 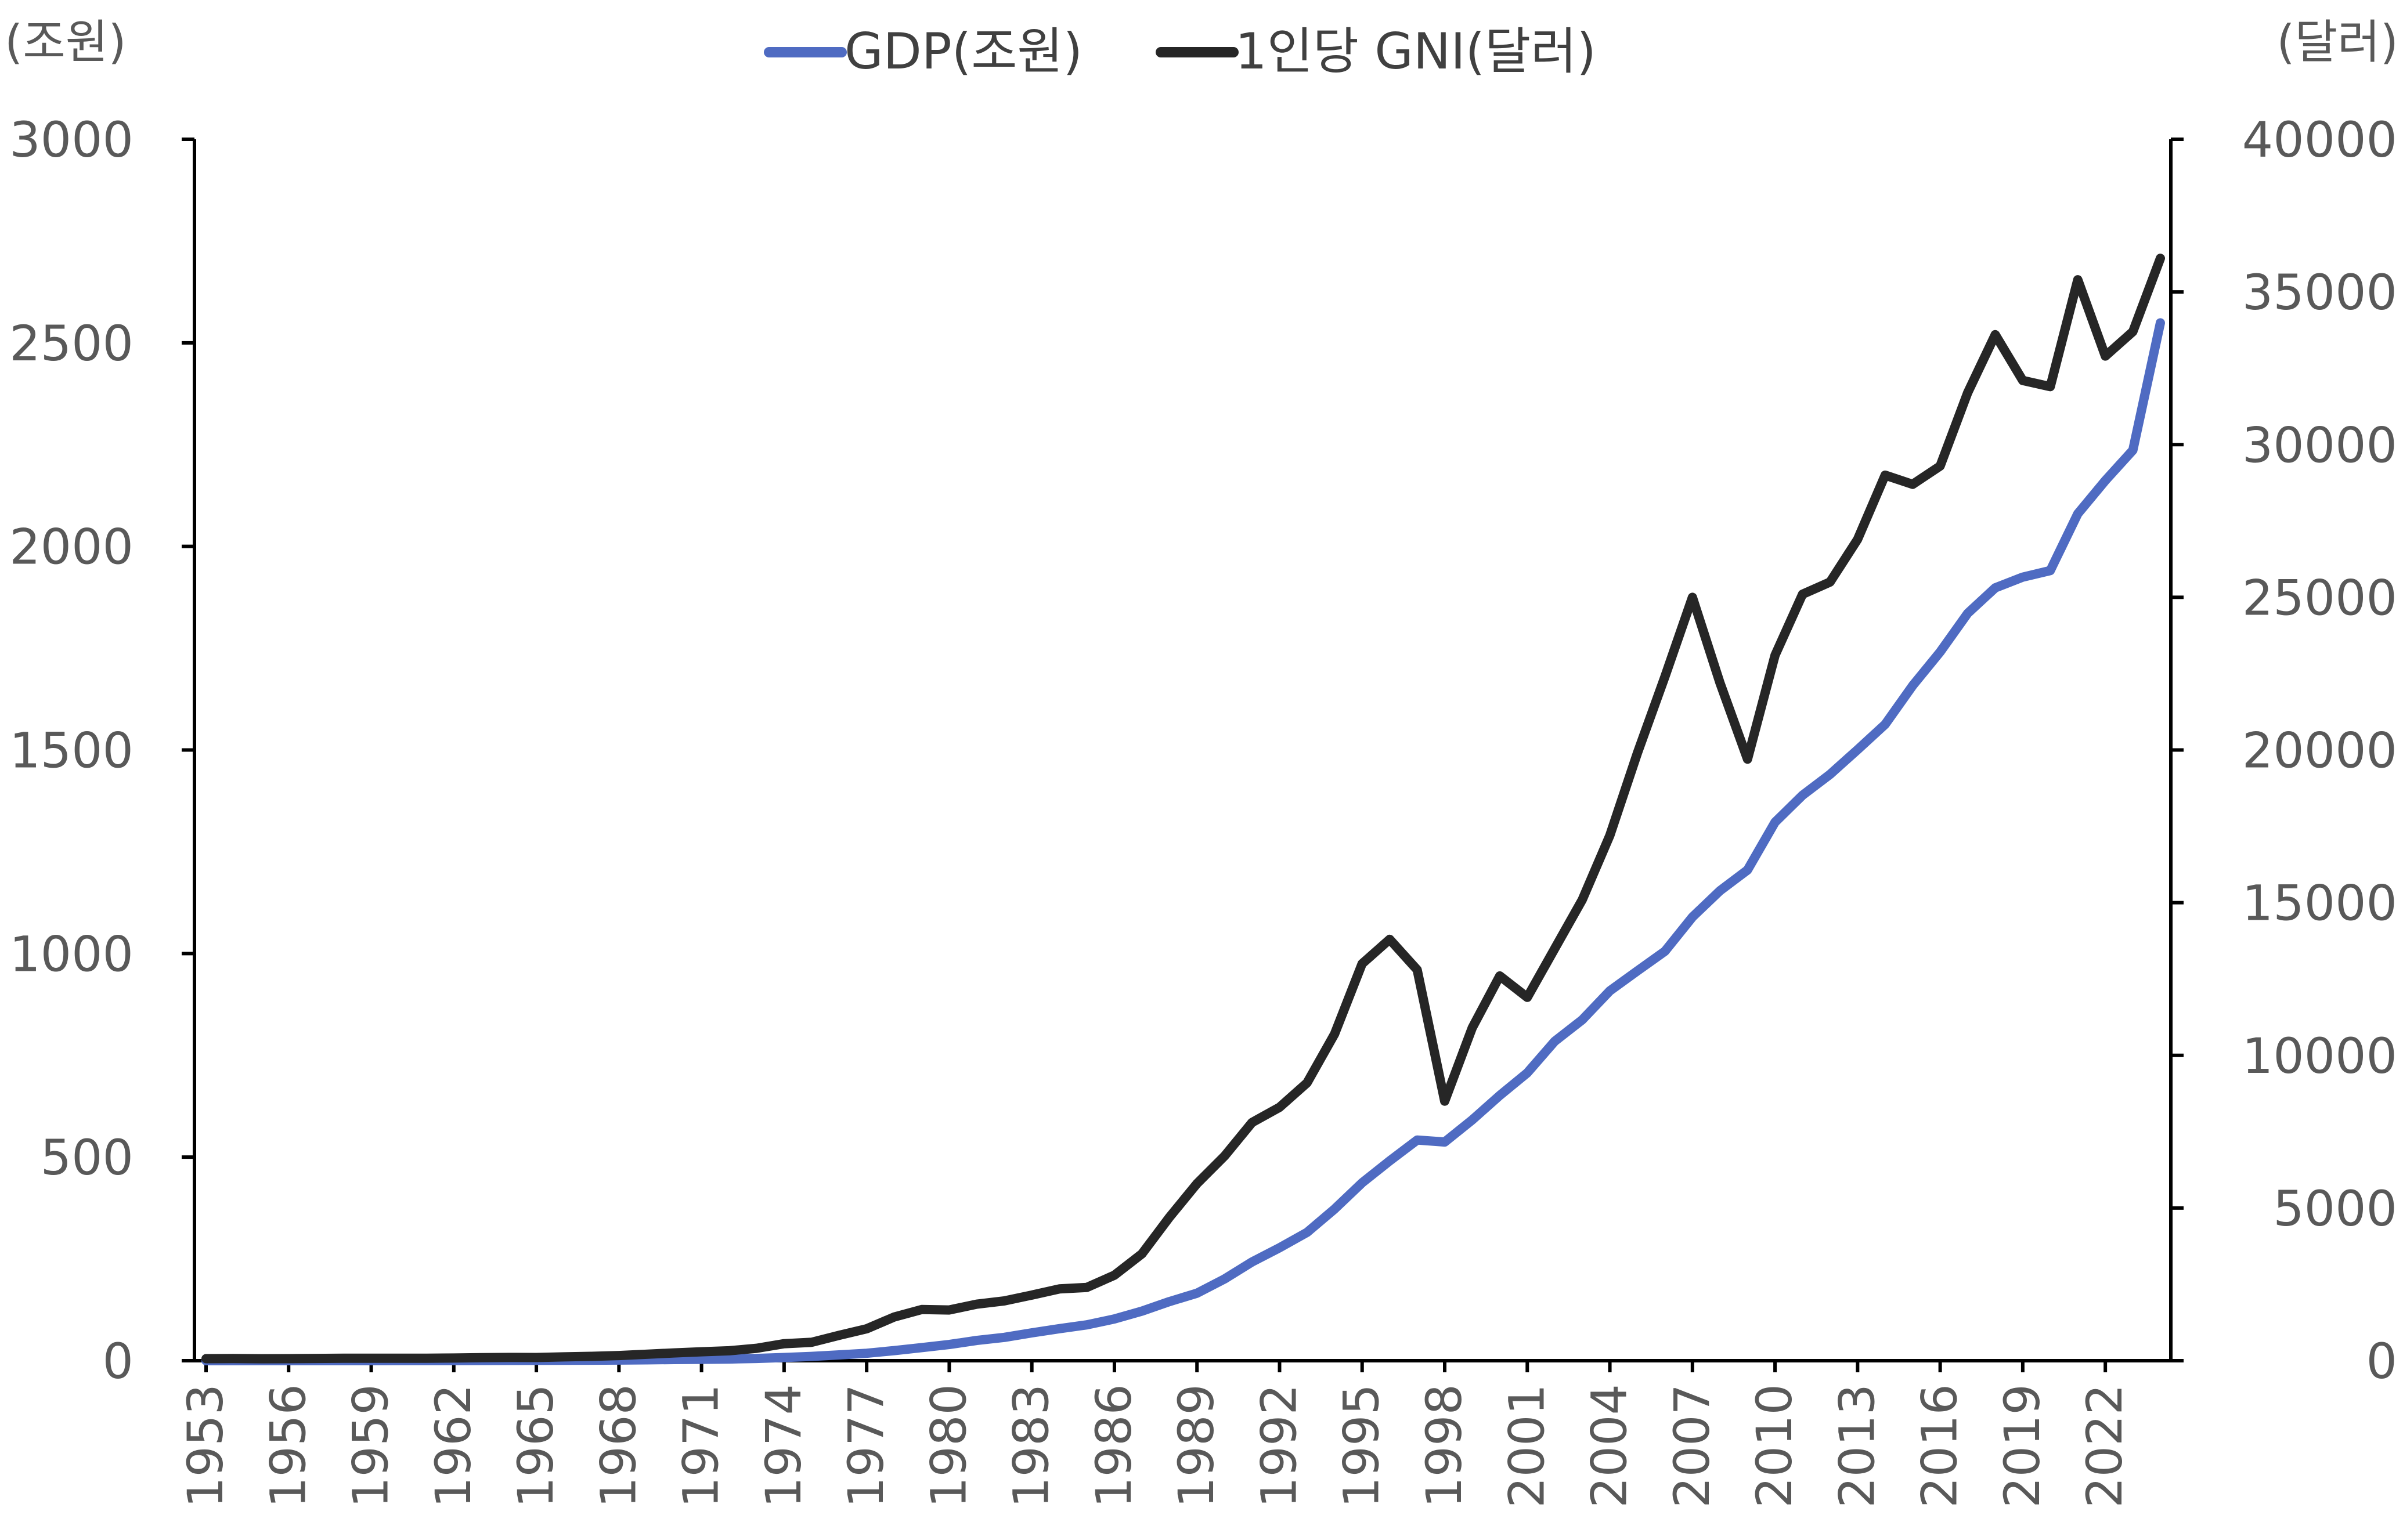 I want to click on x-tick-label: 2001, so click(x=1526, y=1446).